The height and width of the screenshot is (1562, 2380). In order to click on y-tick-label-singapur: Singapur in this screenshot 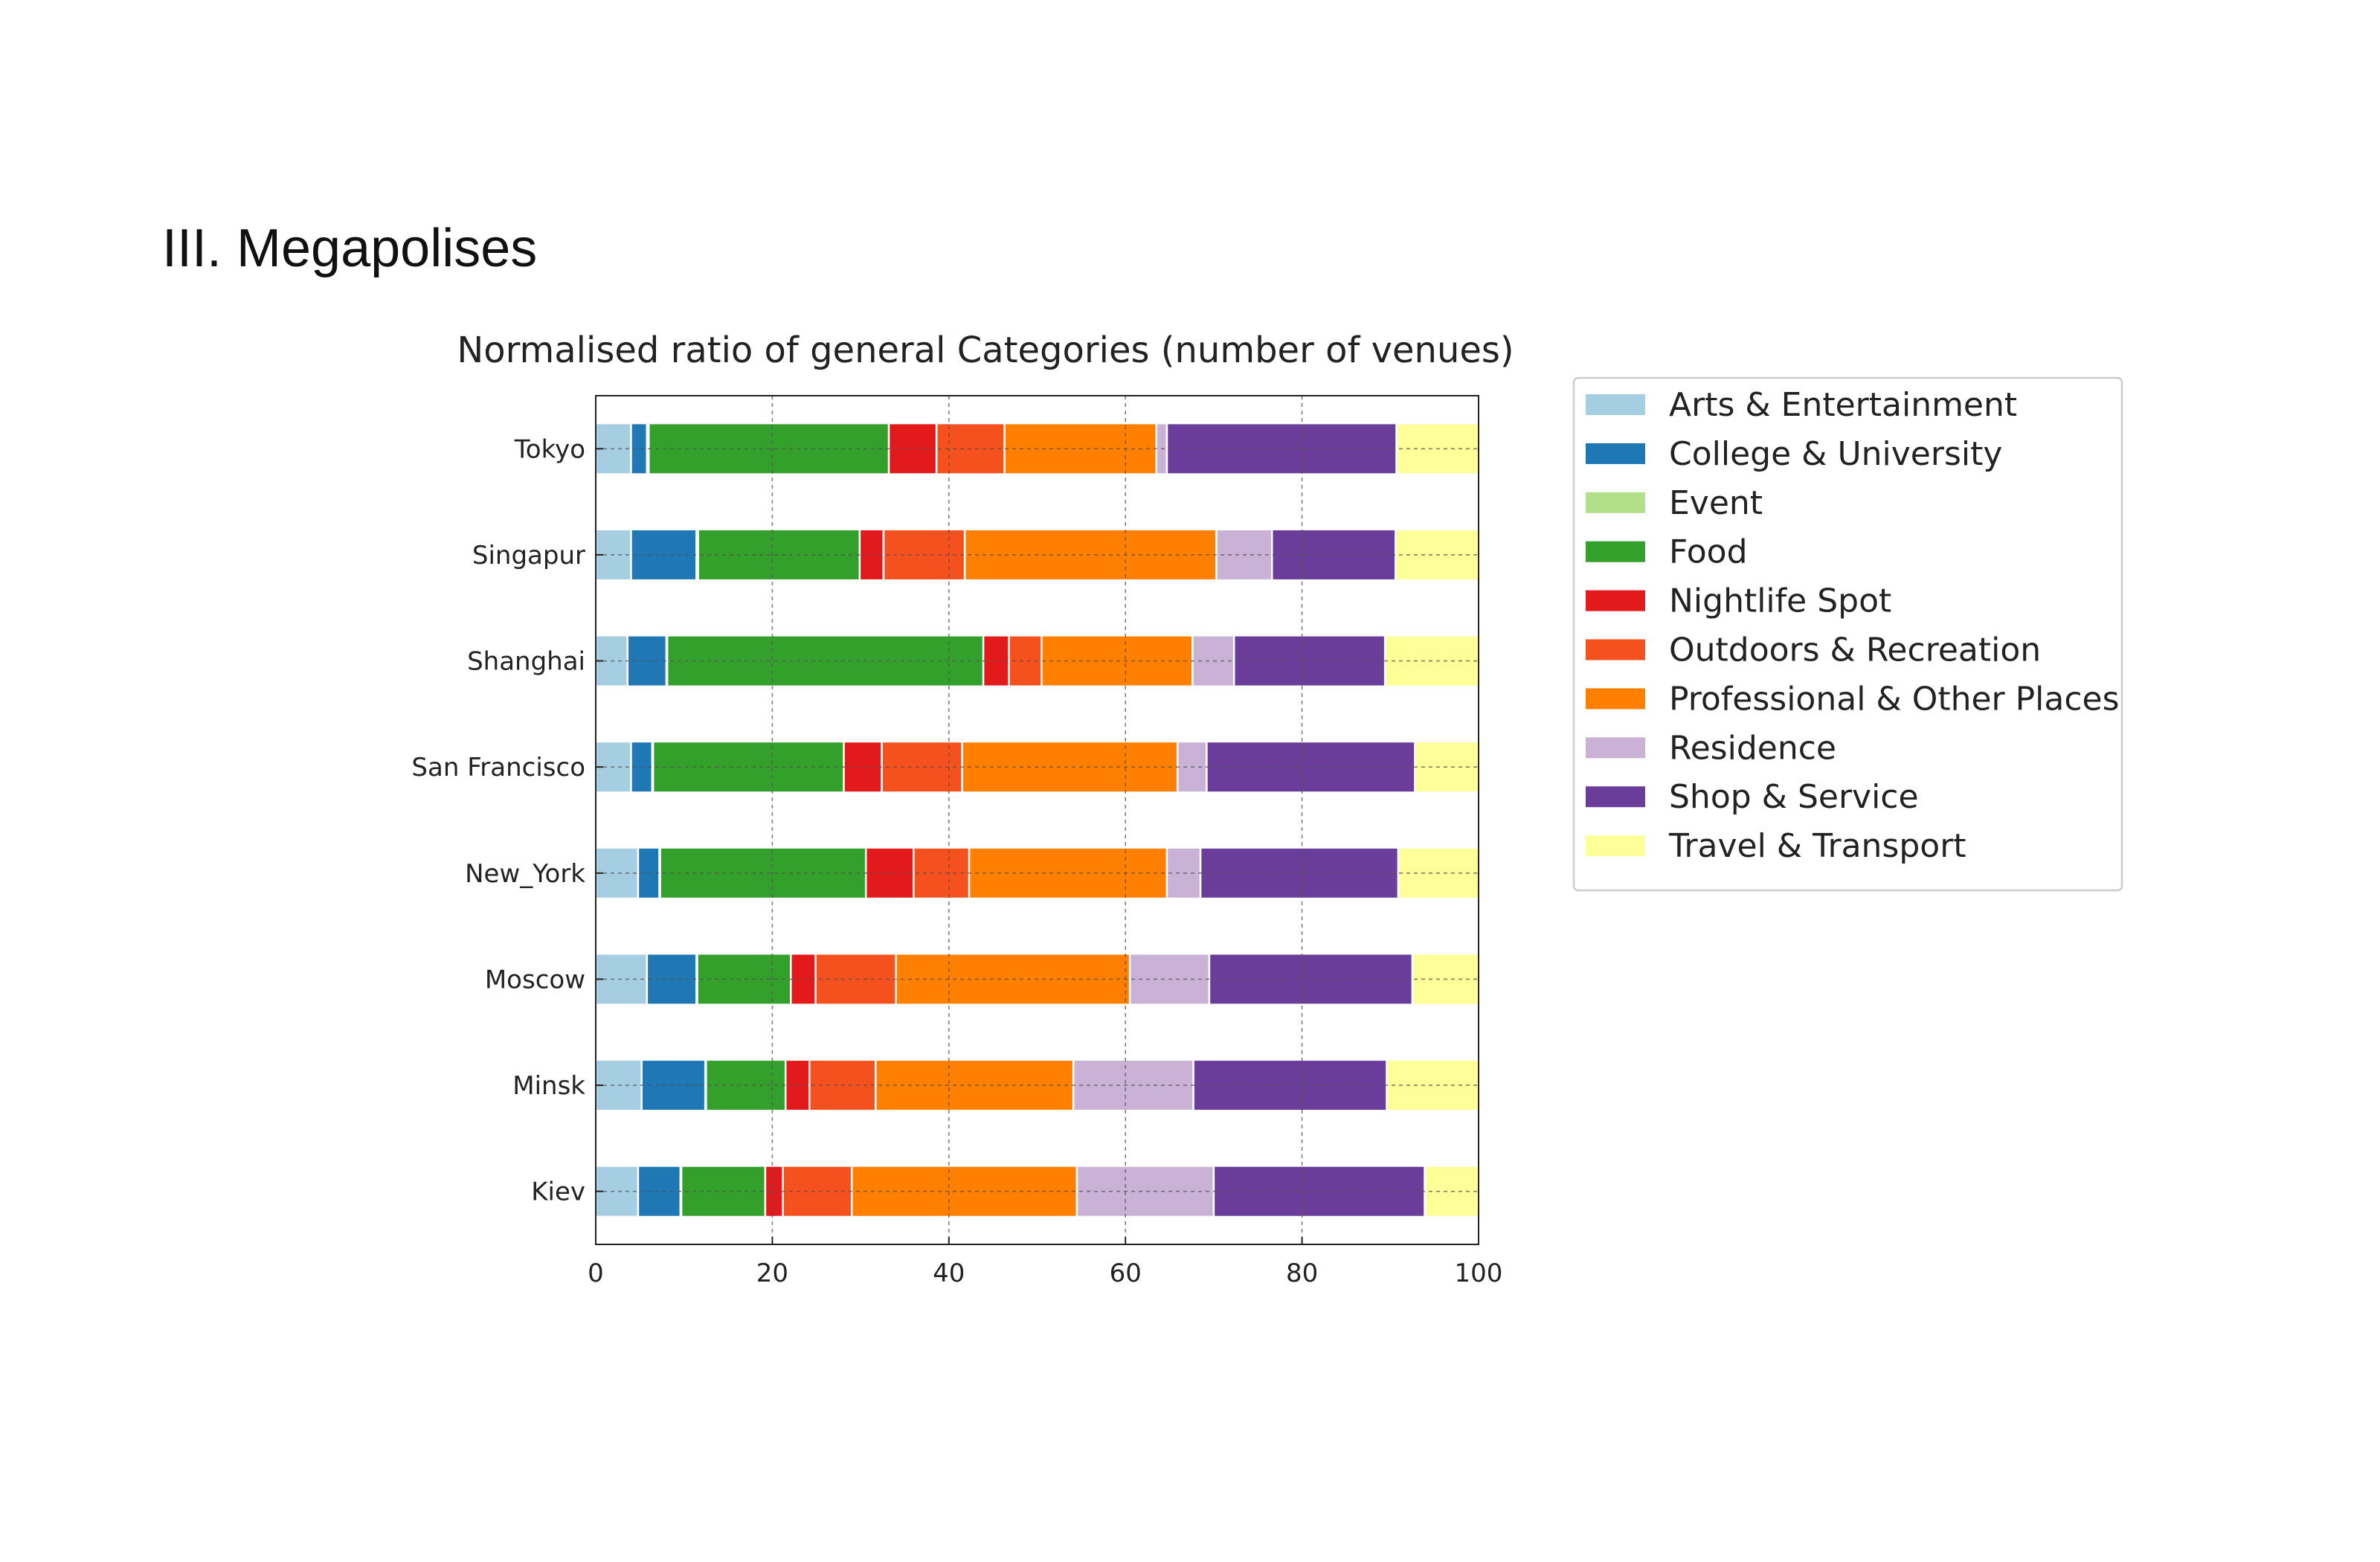, I will do `click(528, 556)`.